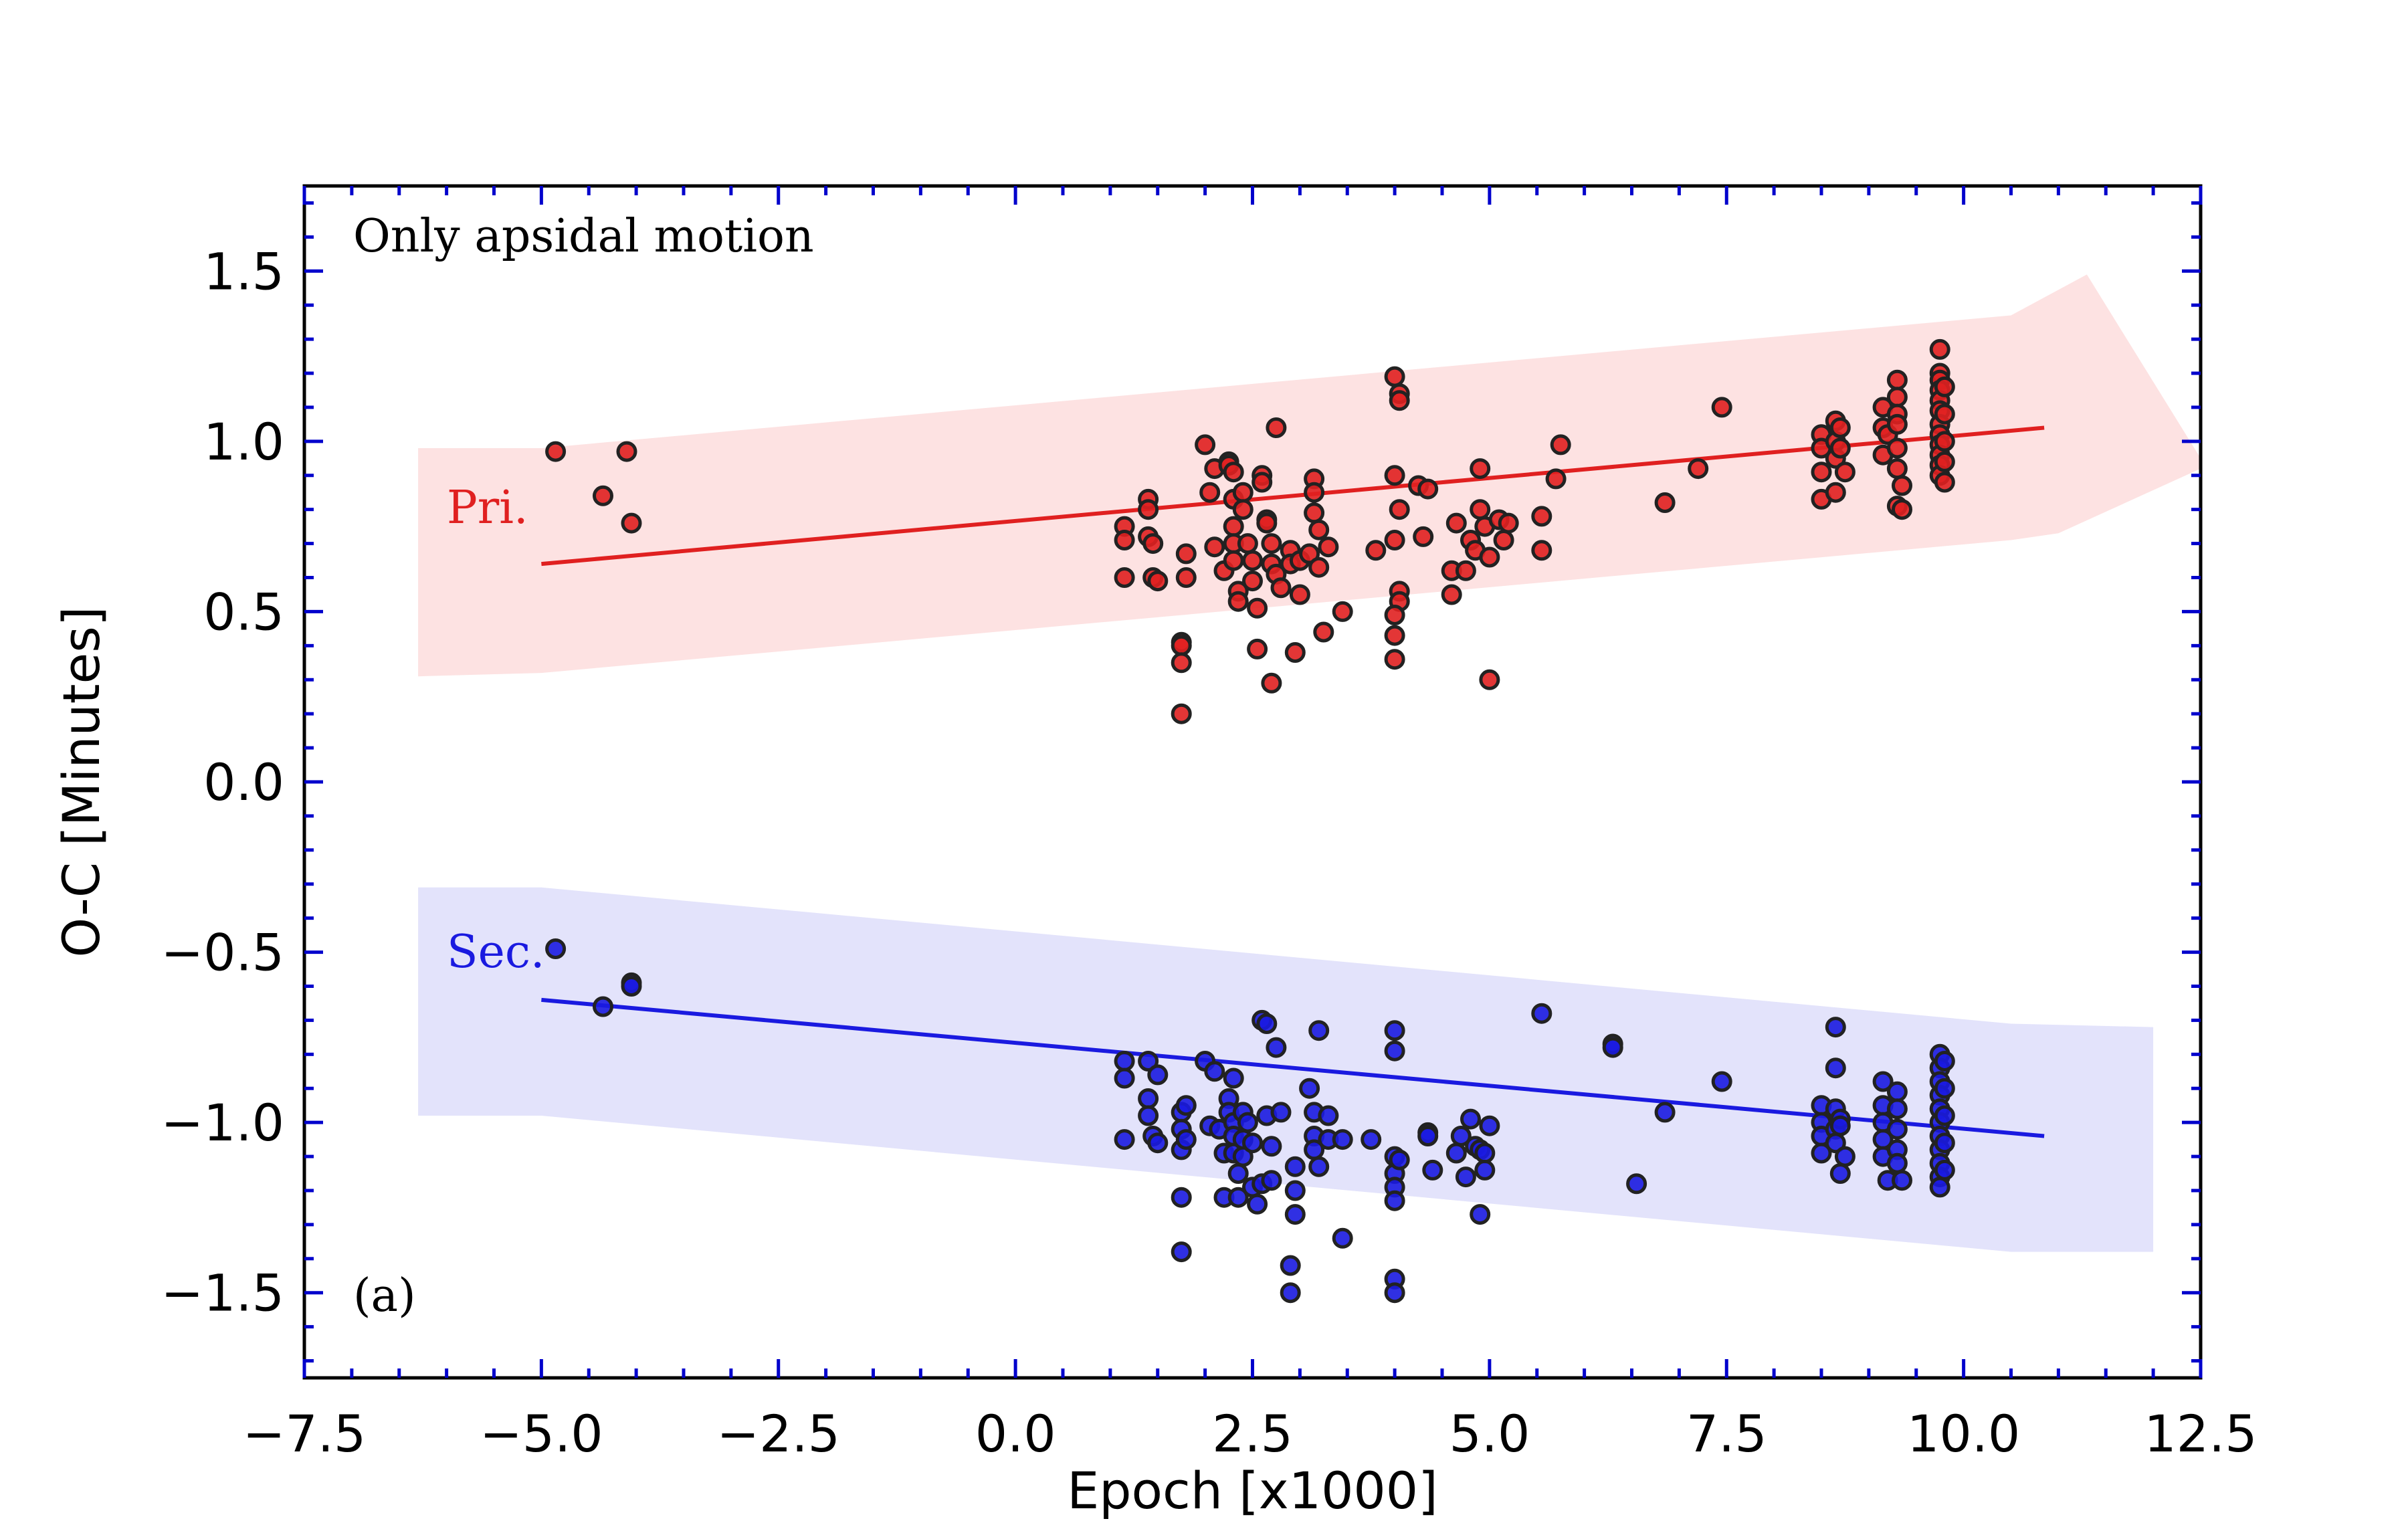  Describe the element at coordinates (1293, 496) in the screenshot. I see `primary-fit-line` at that location.